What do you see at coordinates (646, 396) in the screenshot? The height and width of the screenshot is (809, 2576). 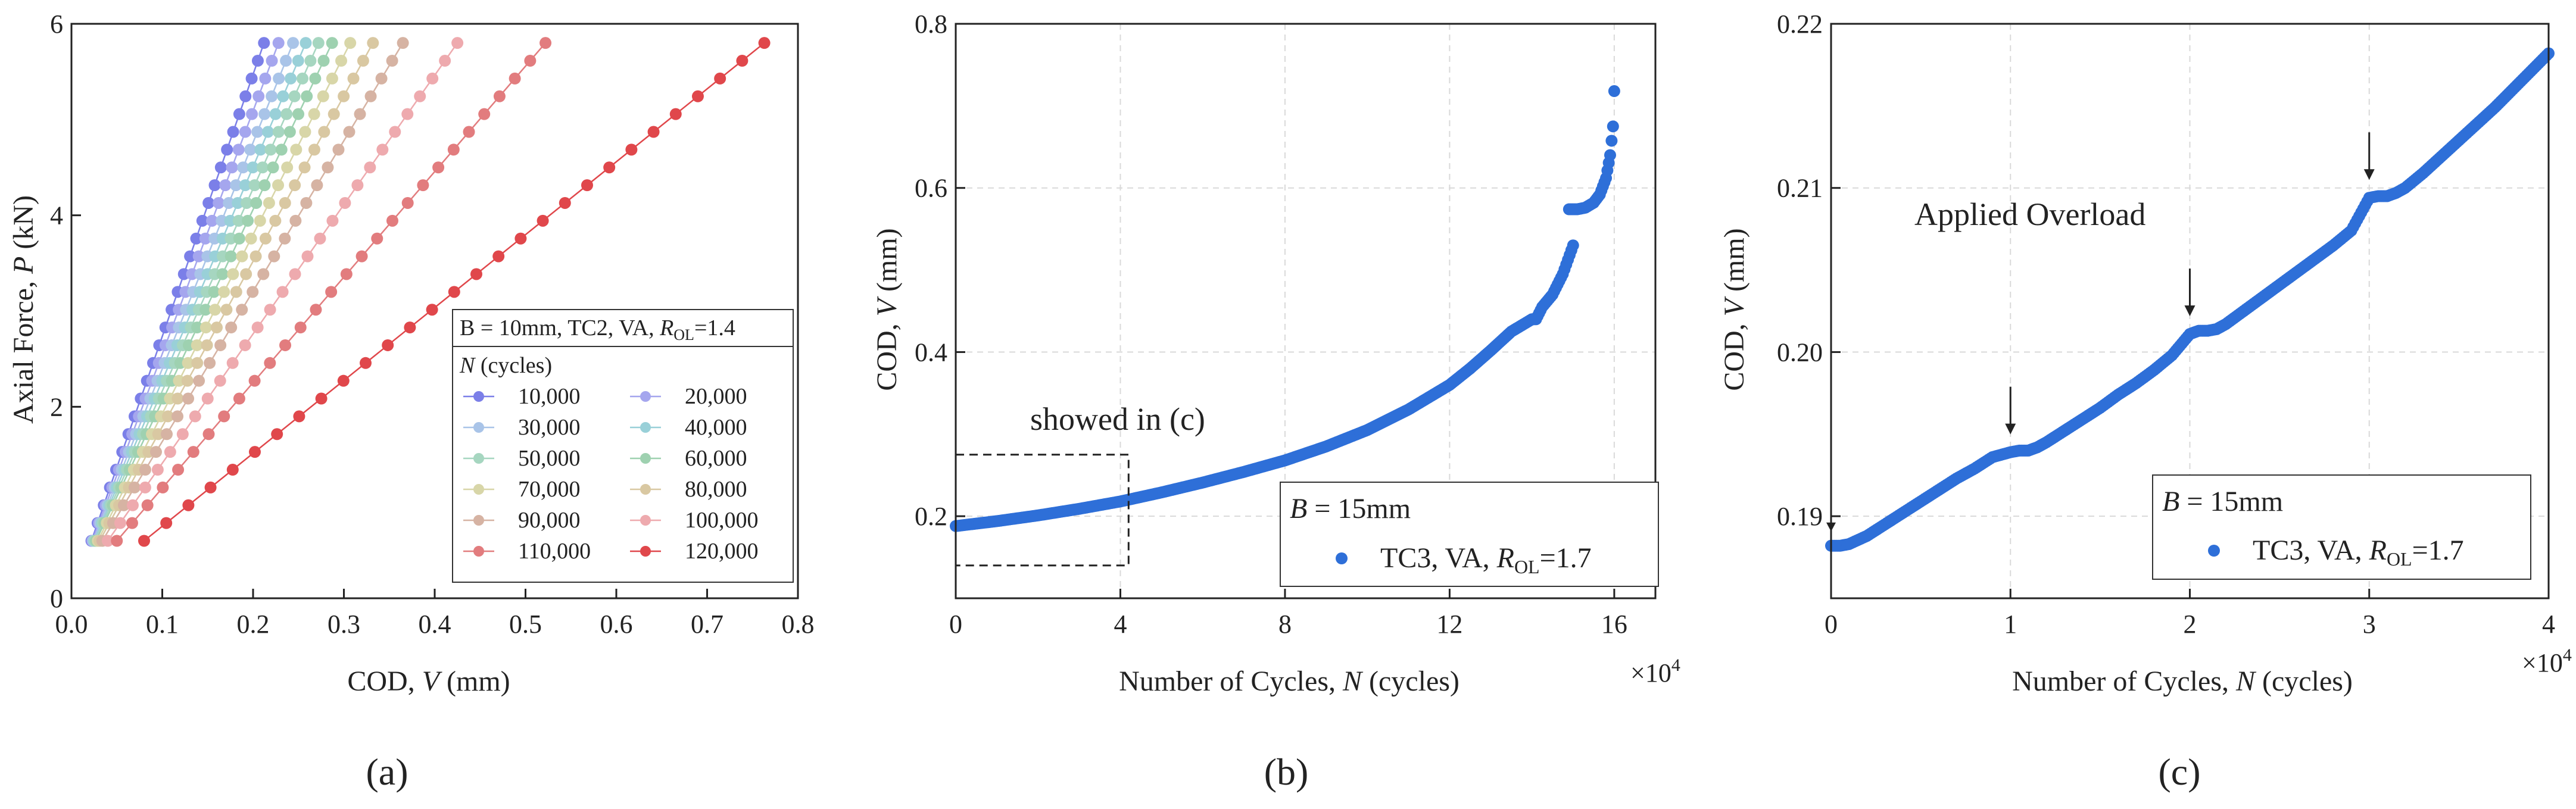 I see `legend-marker-20,000` at bounding box center [646, 396].